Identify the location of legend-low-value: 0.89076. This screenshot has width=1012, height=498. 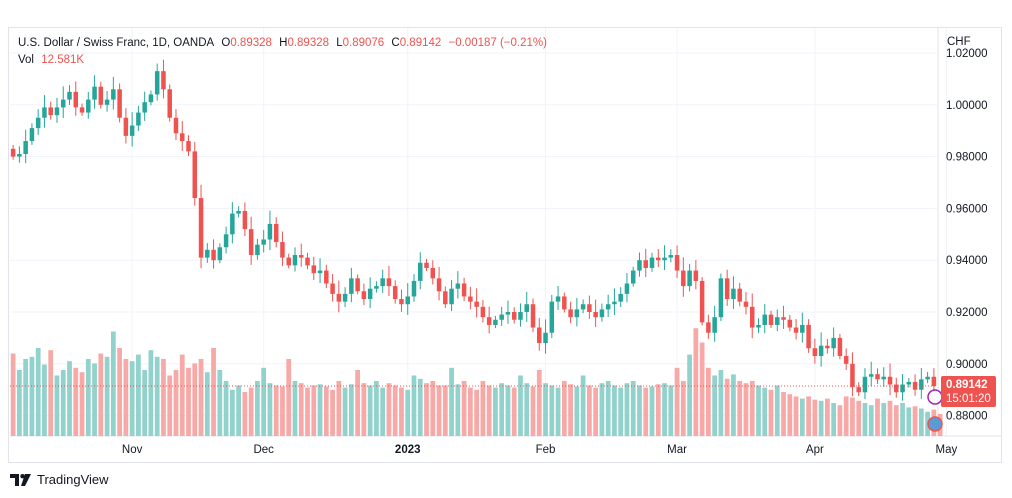
(363, 43).